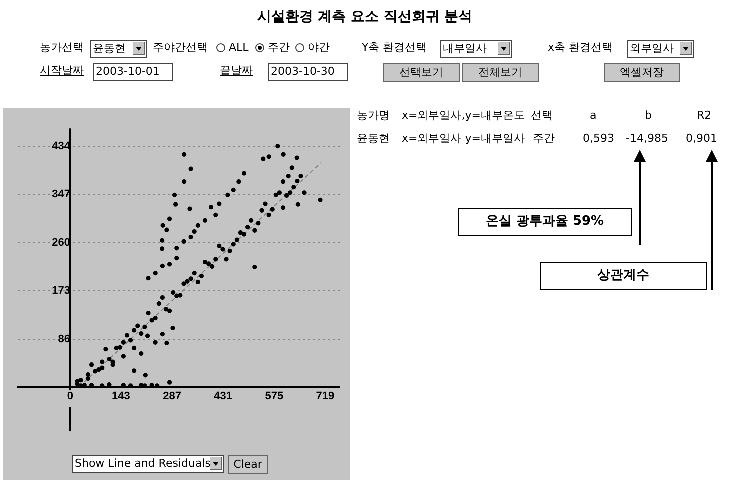 This screenshot has height=483, width=730. I want to click on text: 2003-10-30, so click(303, 71).